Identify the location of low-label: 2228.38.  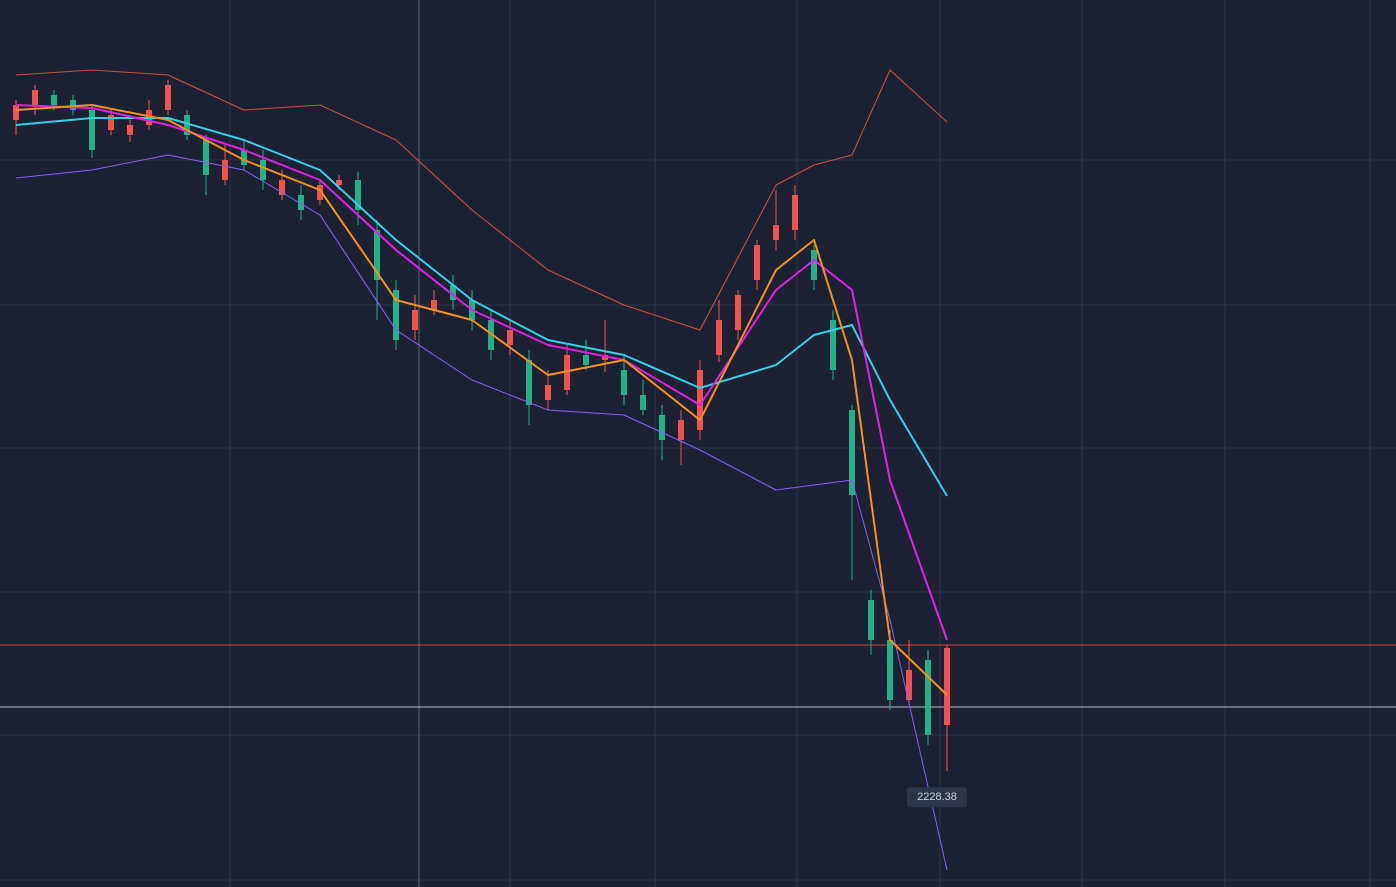
(937, 797).